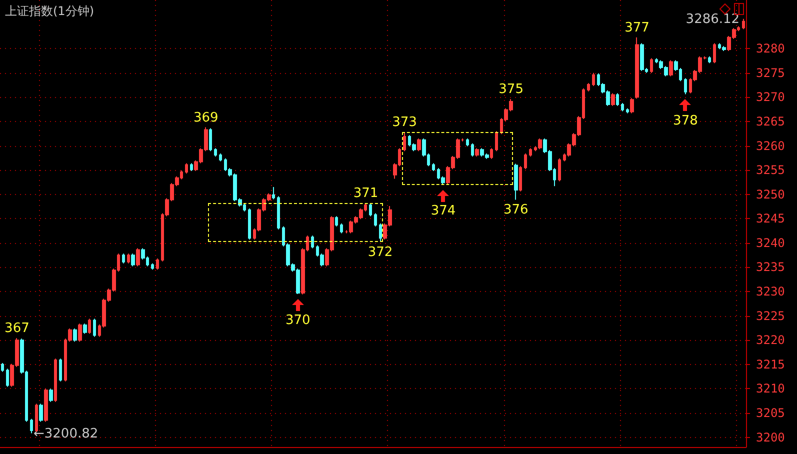  I want to click on y-tick-label: 3240, so click(770, 243).